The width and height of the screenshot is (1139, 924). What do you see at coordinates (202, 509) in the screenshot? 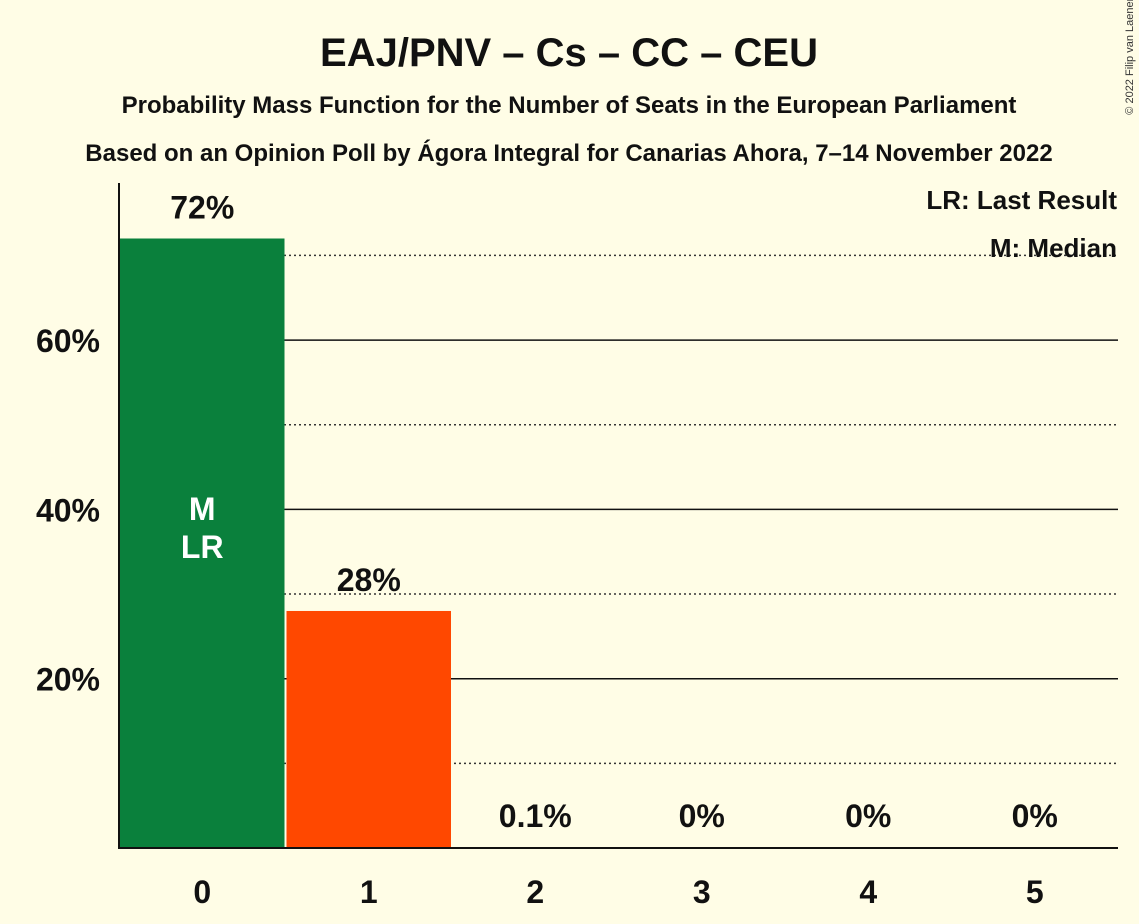
I see `median-marker: M` at bounding box center [202, 509].